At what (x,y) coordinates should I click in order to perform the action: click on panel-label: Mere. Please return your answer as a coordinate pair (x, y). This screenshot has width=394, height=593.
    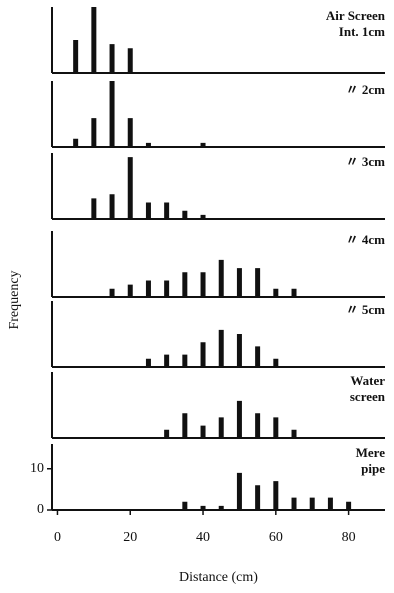
    Looking at the image, I should click on (371, 452).